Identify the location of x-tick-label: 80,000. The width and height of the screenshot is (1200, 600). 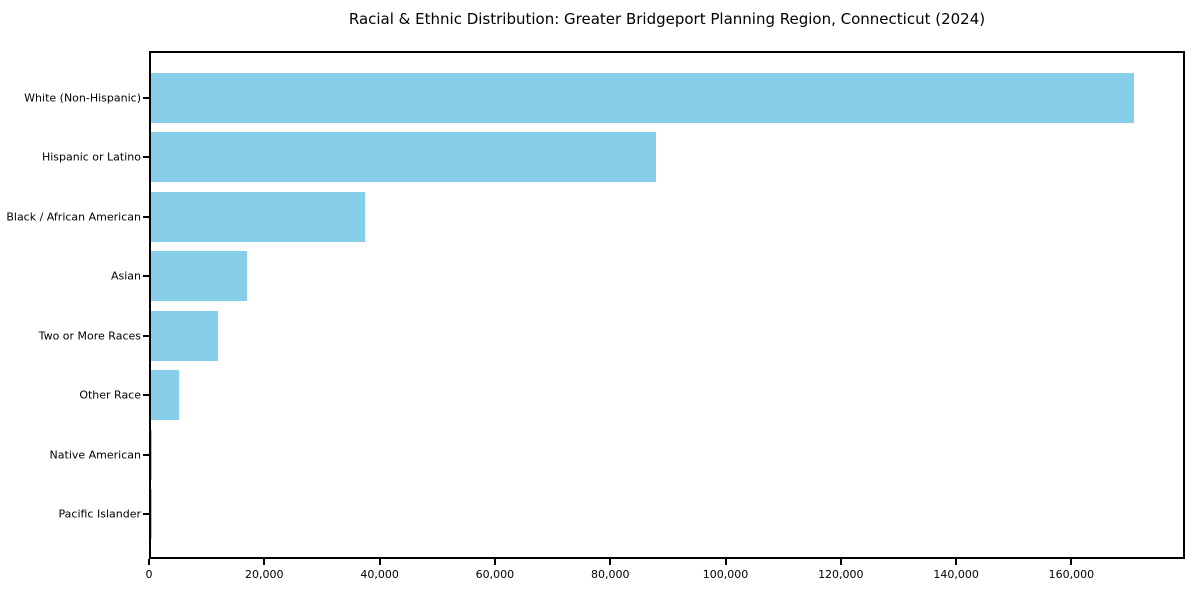
(610, 574).